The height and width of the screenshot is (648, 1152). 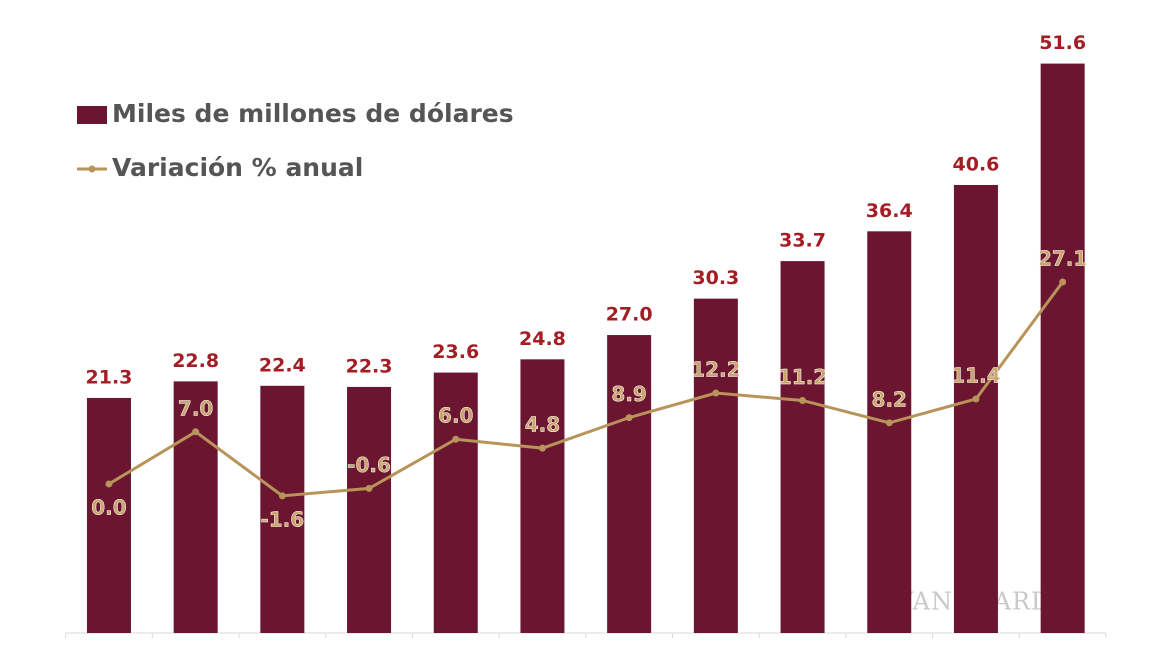 What do you see at coordinates (542, 425) in the screenshot?
I see `line-value-label: 4.8` at bounding box center [542, 425].